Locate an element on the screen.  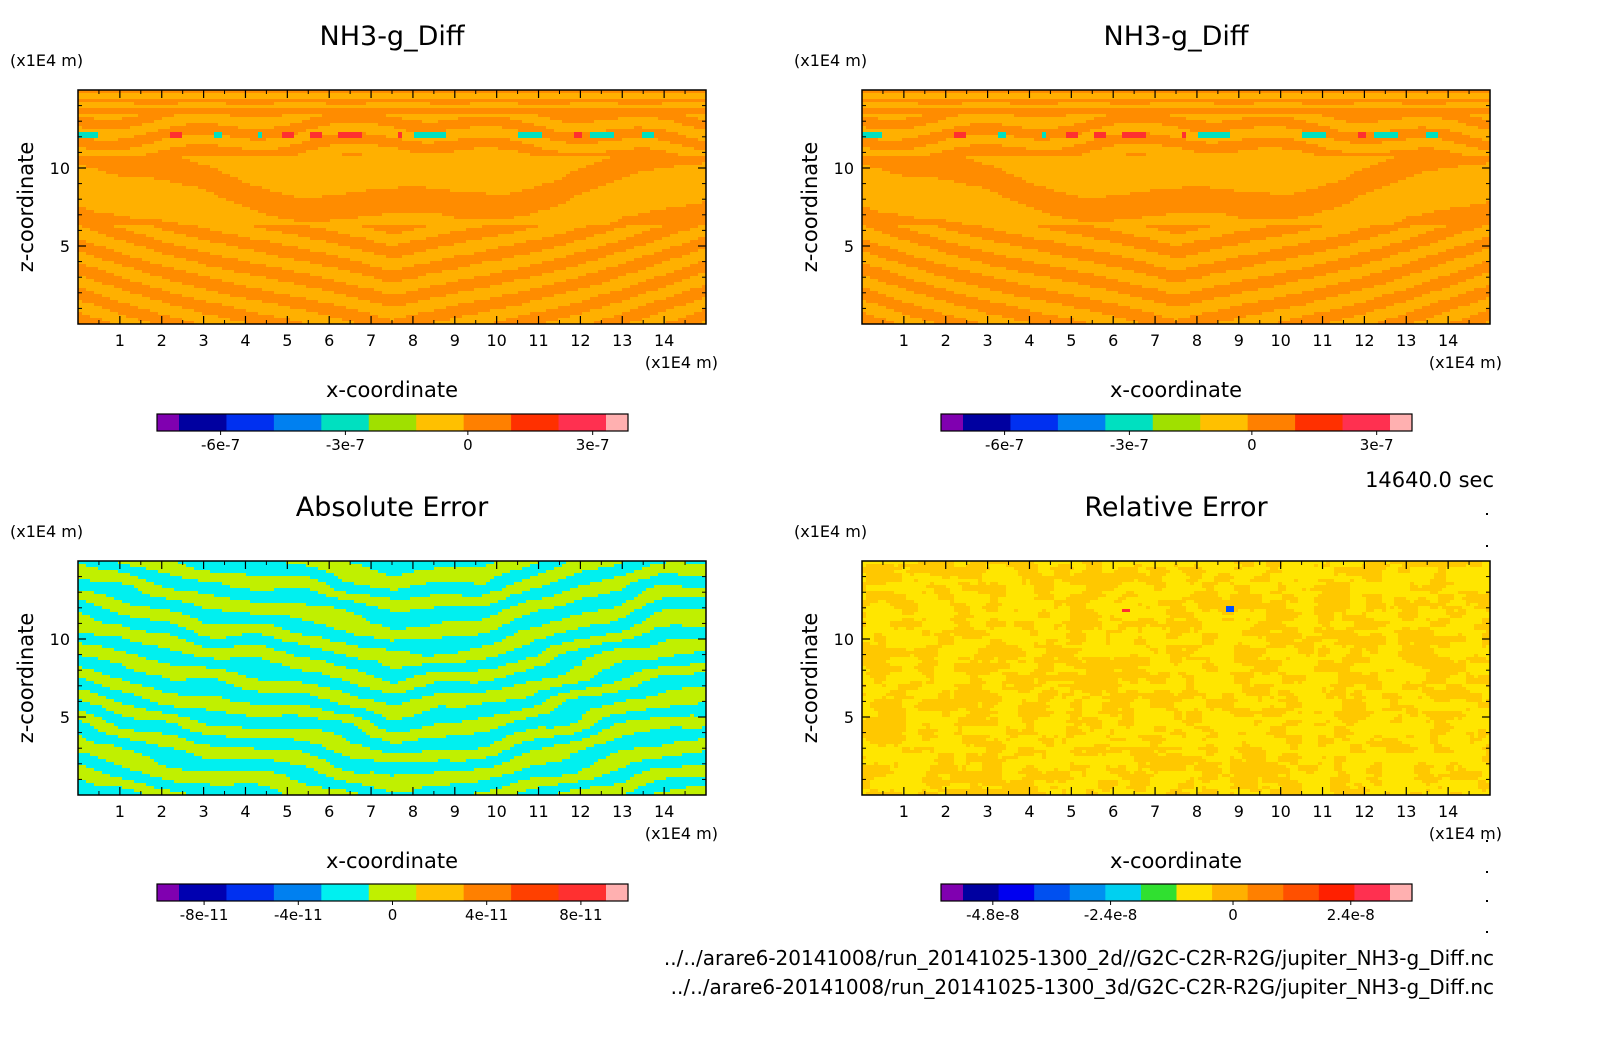
x-tick-label: 3 is located at coordinates (988, 340).